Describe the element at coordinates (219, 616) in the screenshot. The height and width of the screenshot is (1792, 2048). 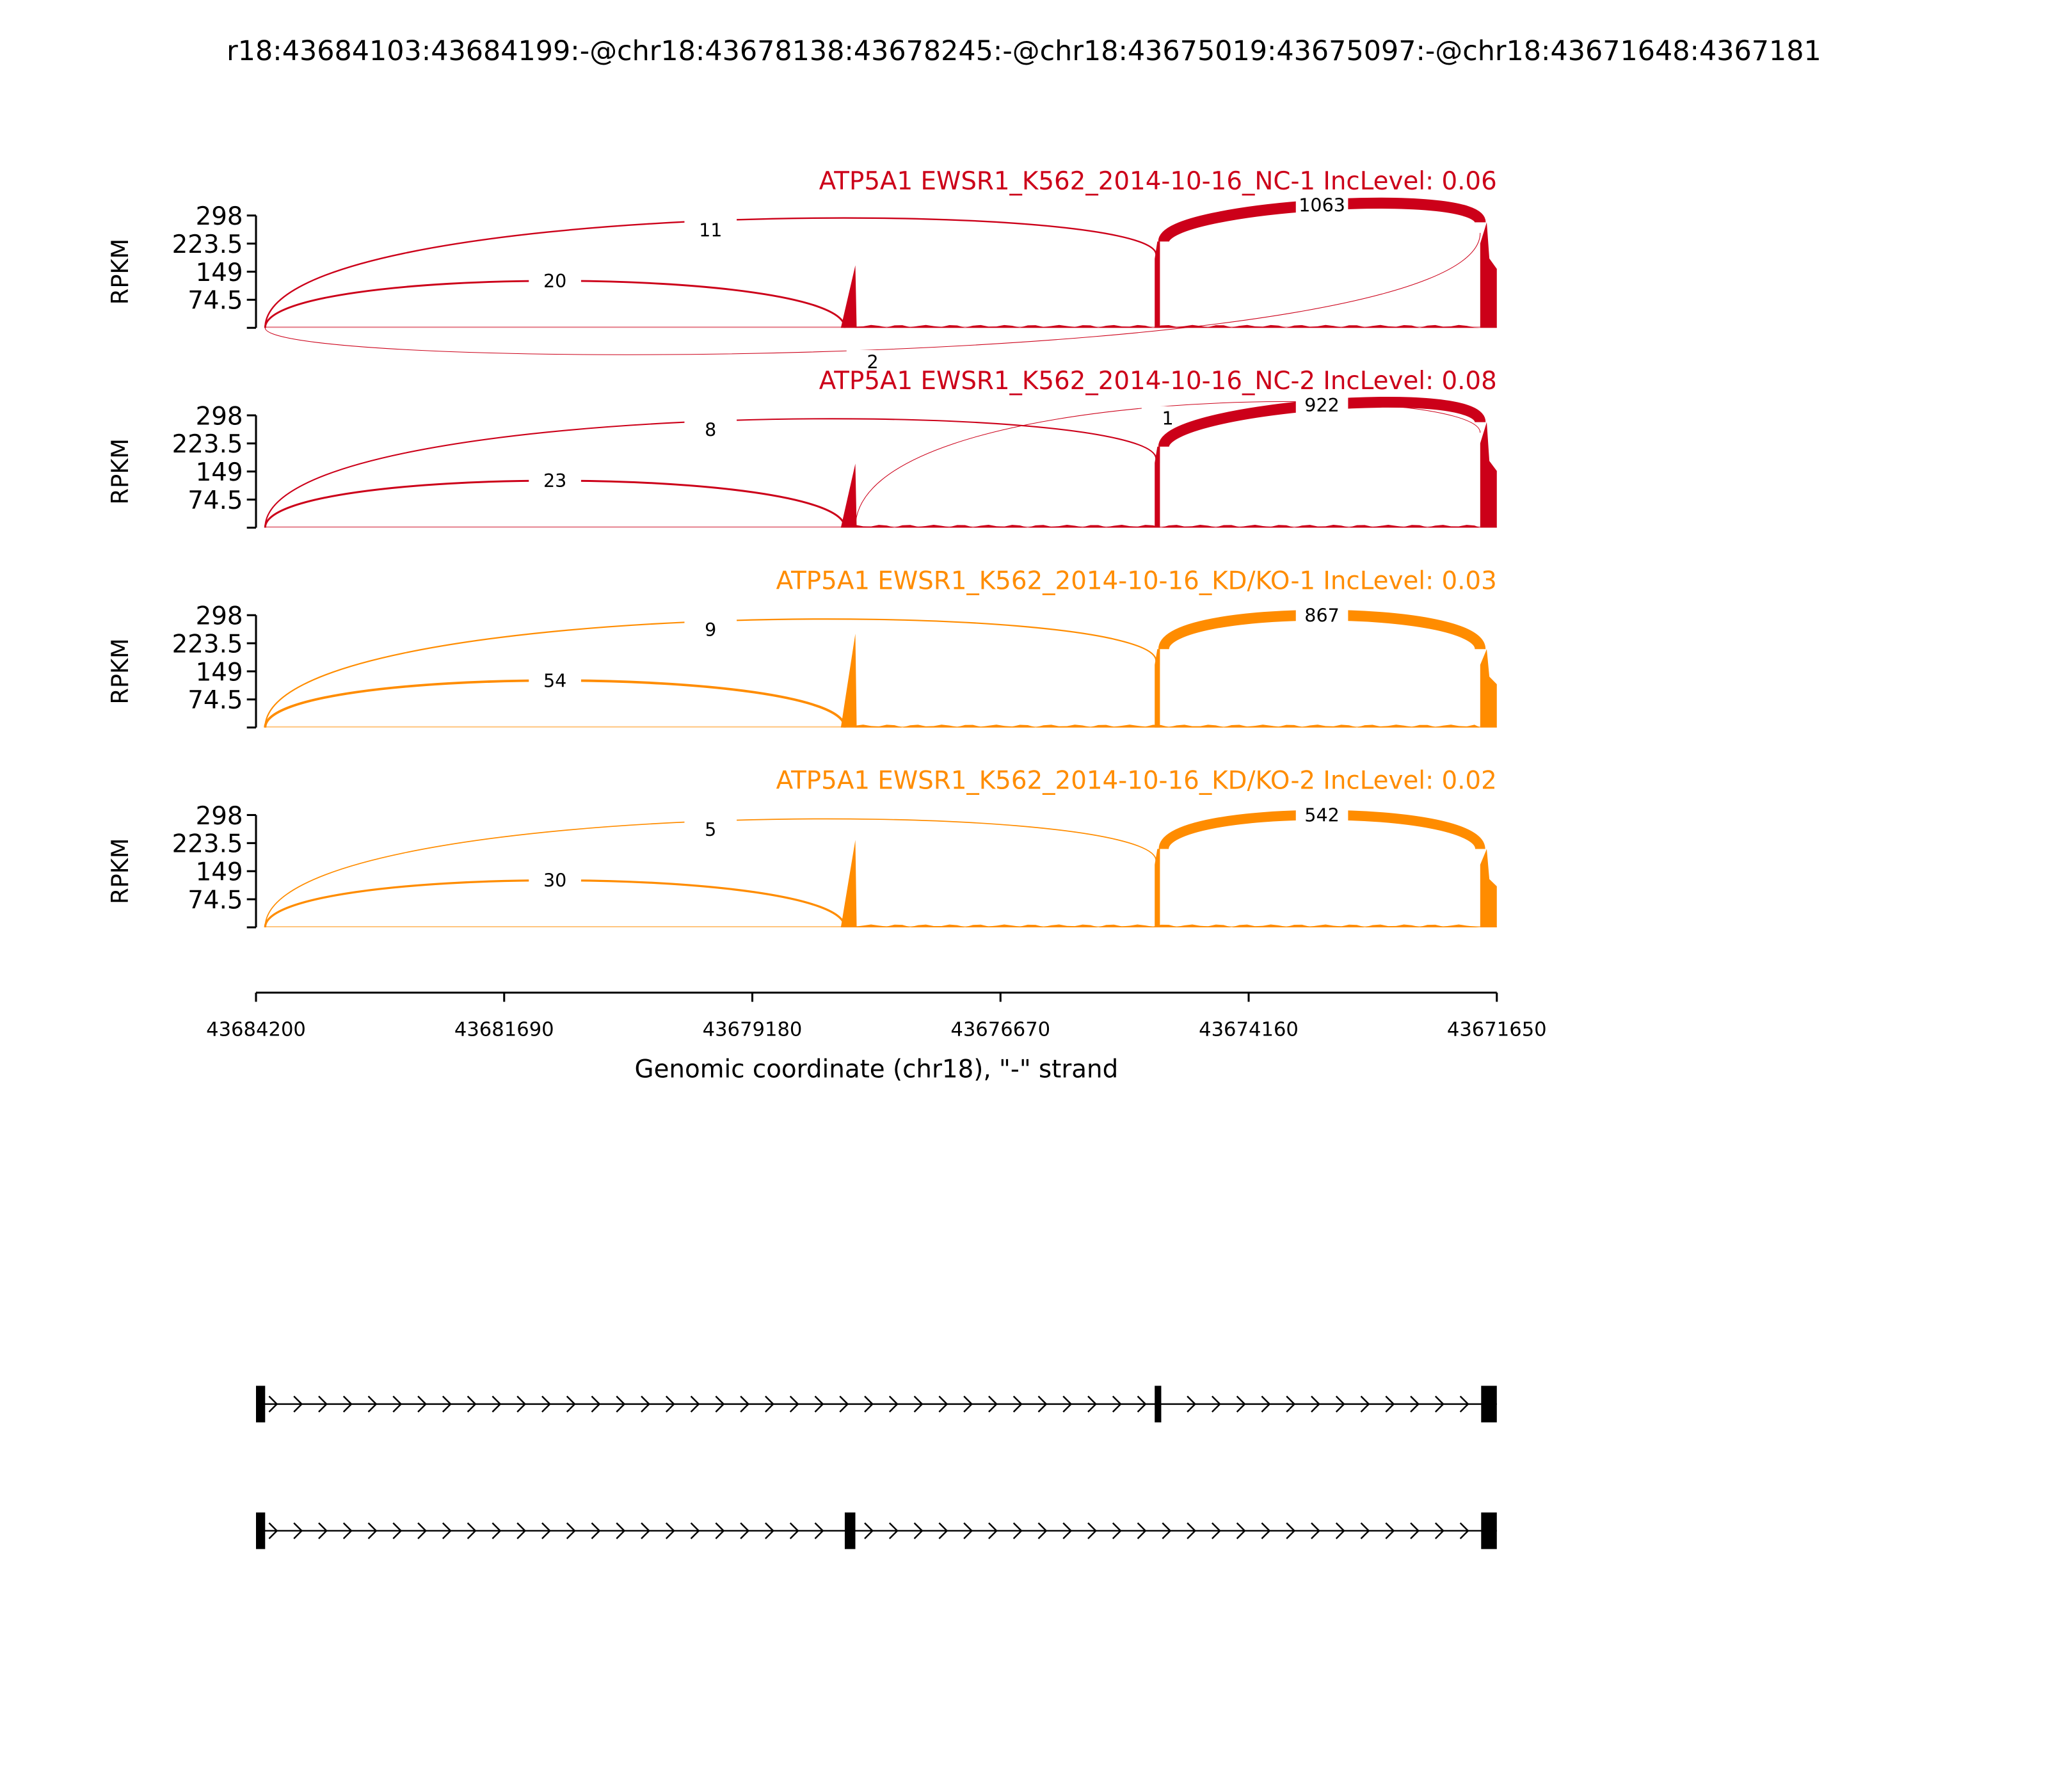
I see `y-tick-label: 298` at that location.